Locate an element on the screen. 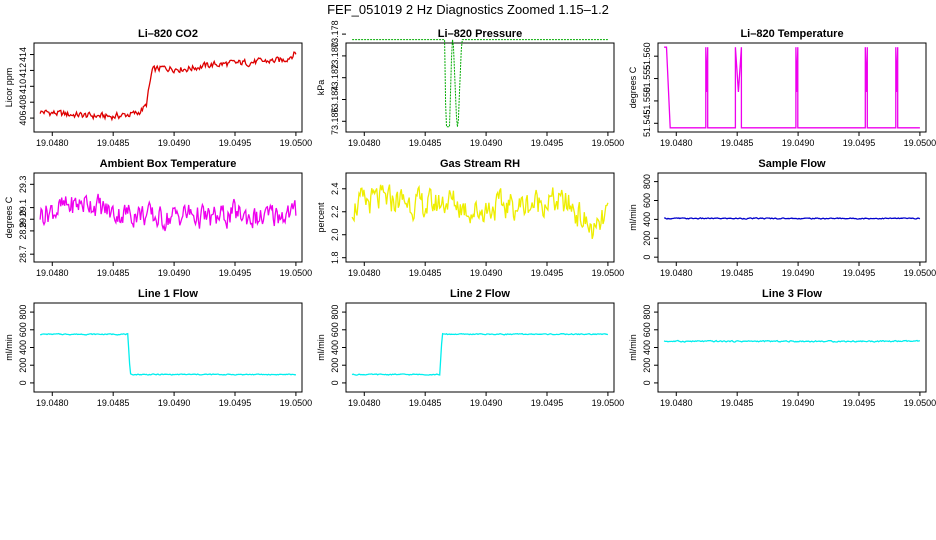 The image size is (936, 540). y-tick-label: 2.4 is located at coordinates (335, 189).